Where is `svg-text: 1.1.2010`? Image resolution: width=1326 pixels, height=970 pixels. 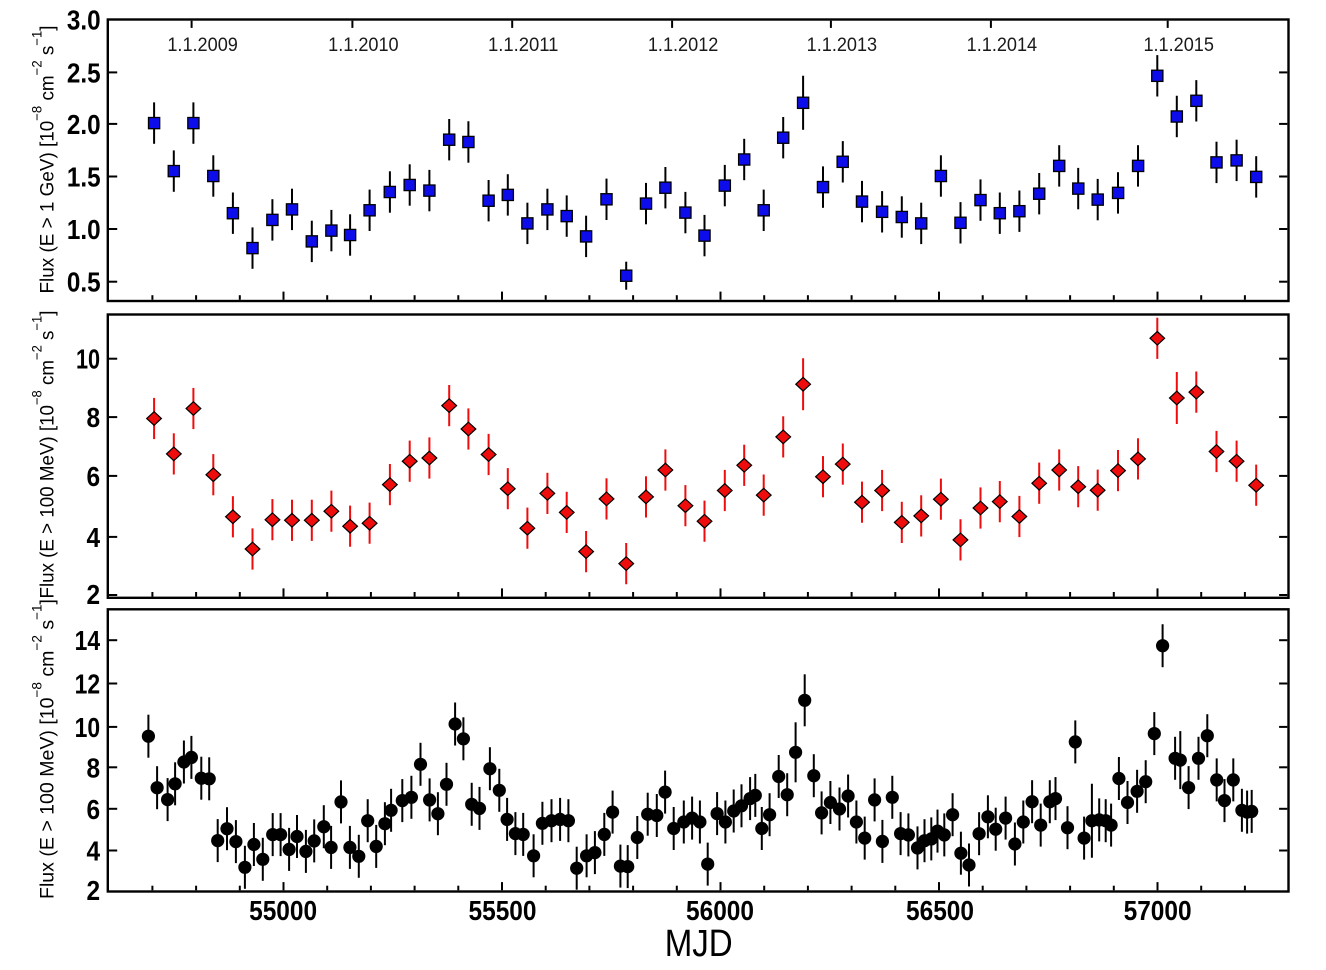 svg-text: 1.1.2010 is located at coordinates (363, 45).